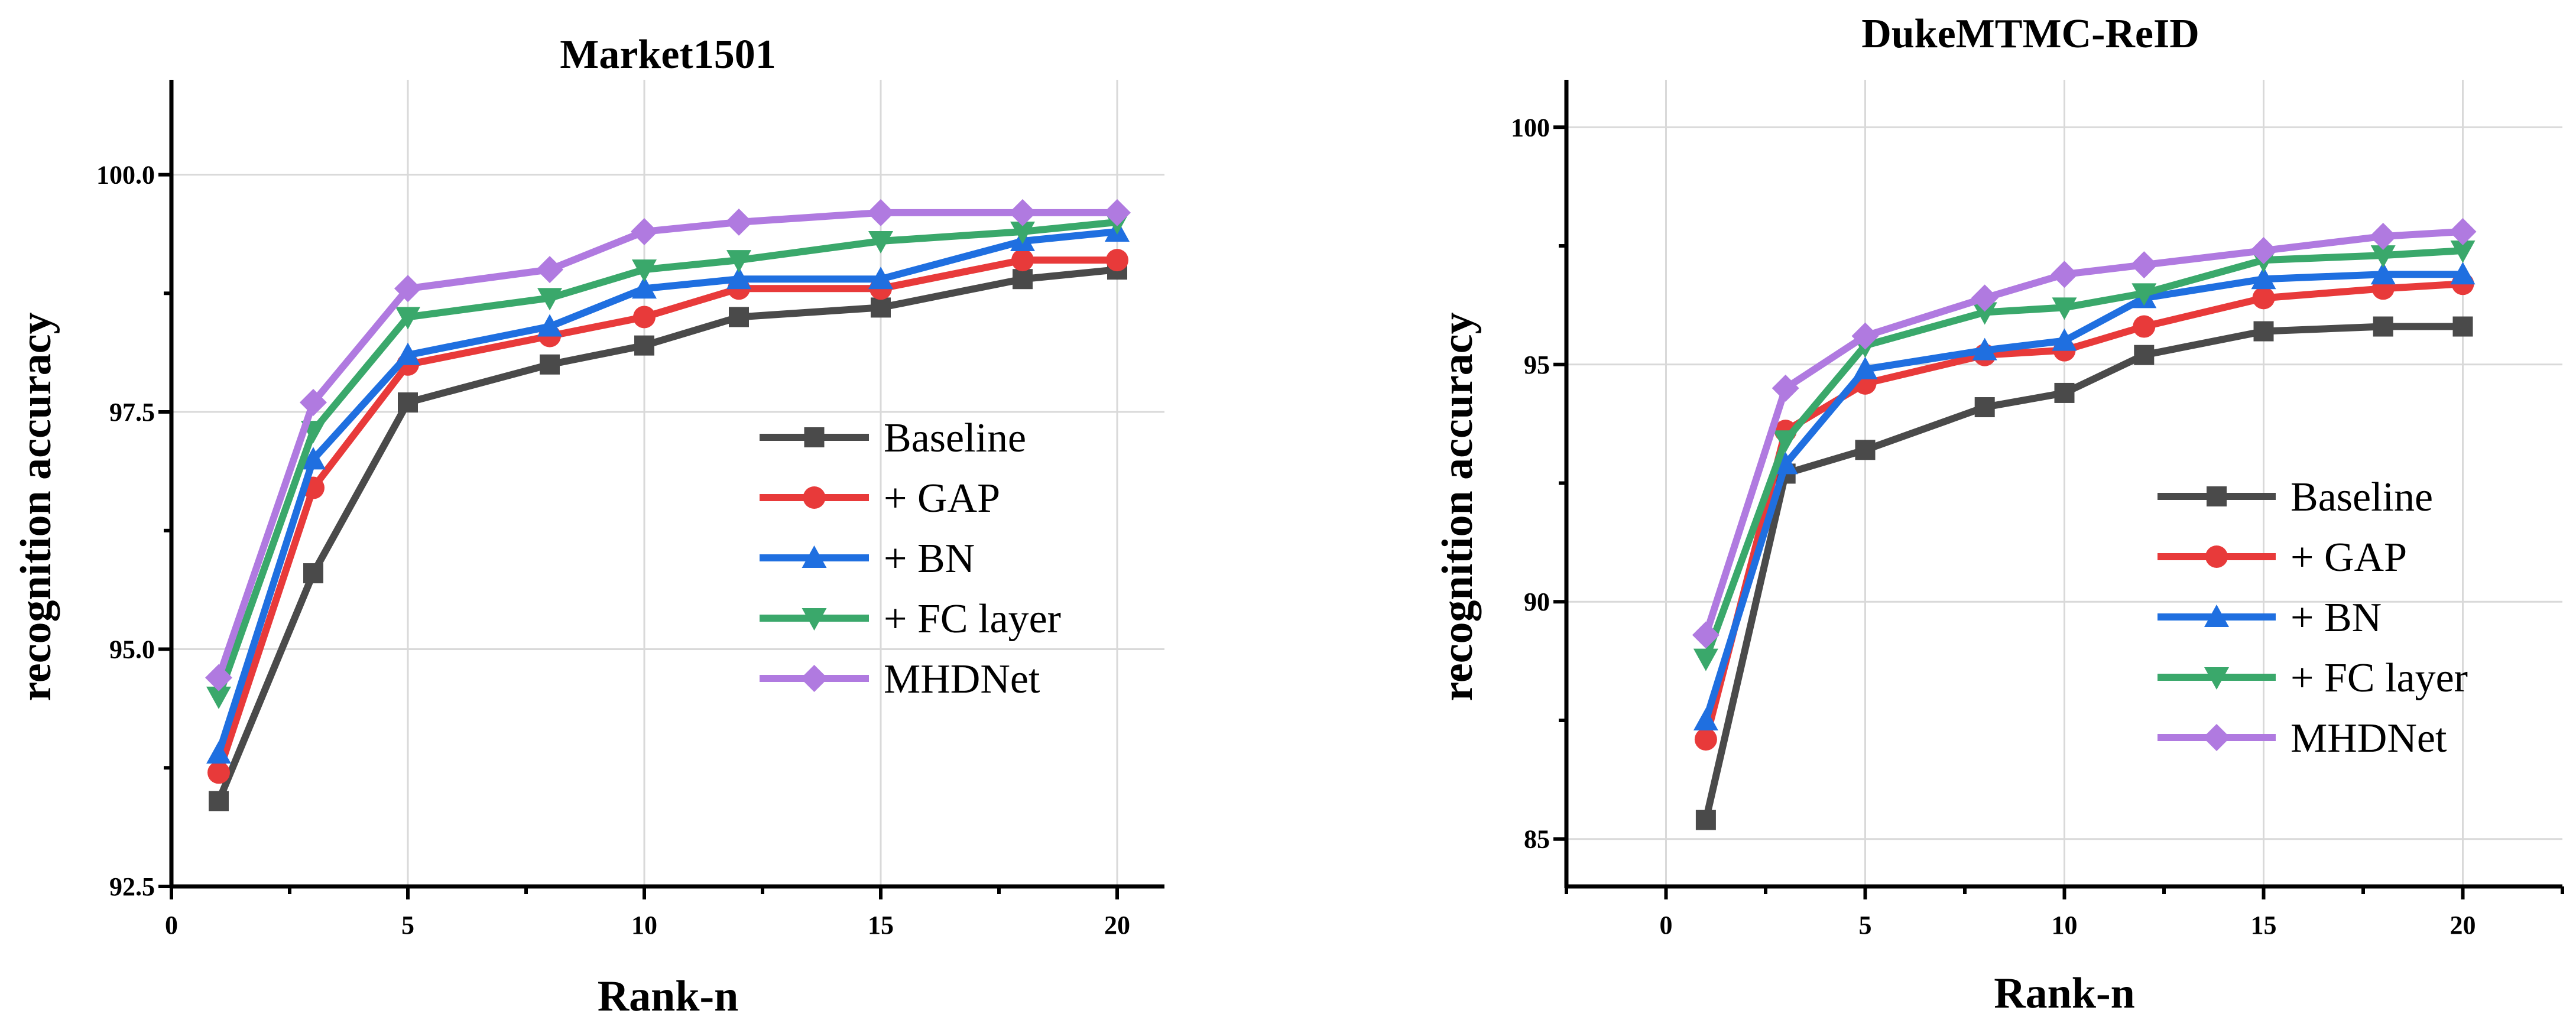 The image size is (2576, 1020). Describe the element at coordinates (1530, 128) in the screenshot. I see `y-tick-label: 100` at that location.